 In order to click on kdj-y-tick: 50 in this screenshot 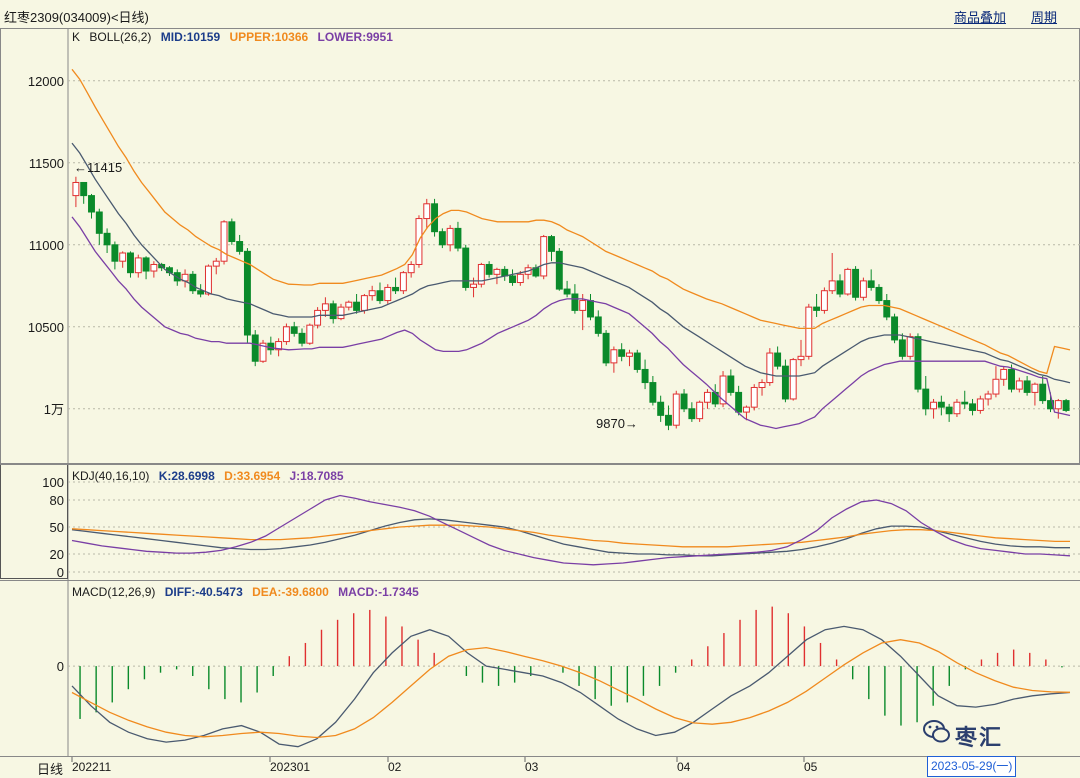, I will do `click(57, 527)`.